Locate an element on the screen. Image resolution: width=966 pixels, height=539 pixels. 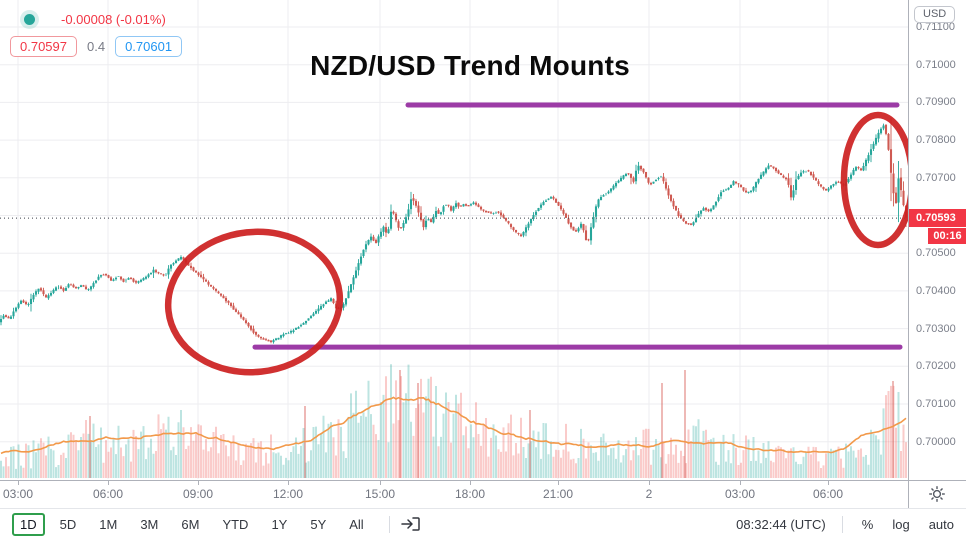
range-button-all: All is located at coordinates (356, 524).